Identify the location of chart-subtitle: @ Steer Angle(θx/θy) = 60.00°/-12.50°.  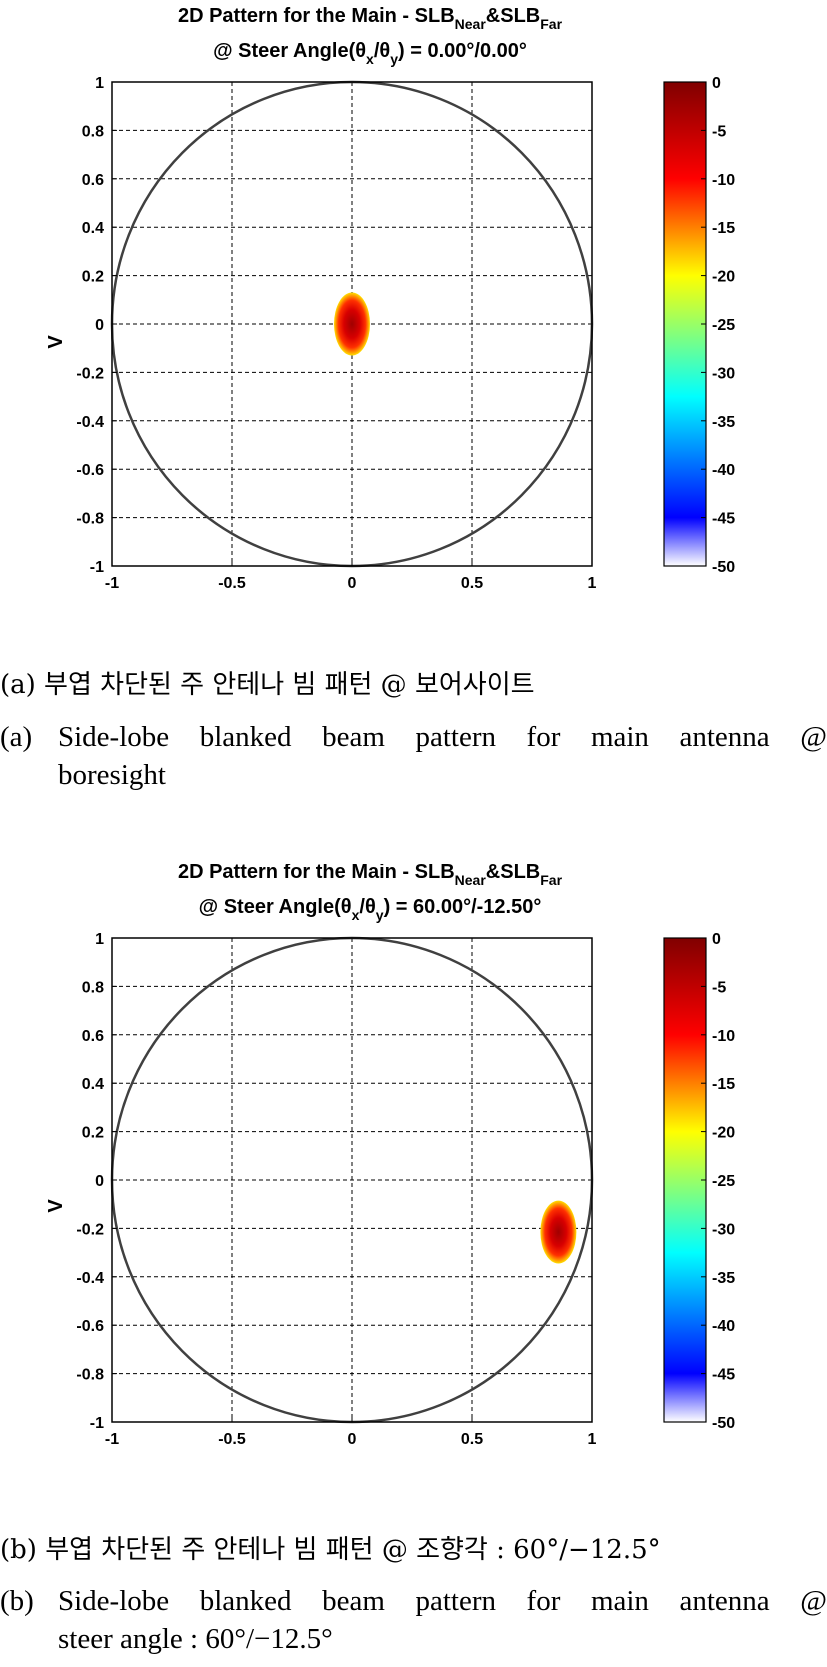
(370, 909).